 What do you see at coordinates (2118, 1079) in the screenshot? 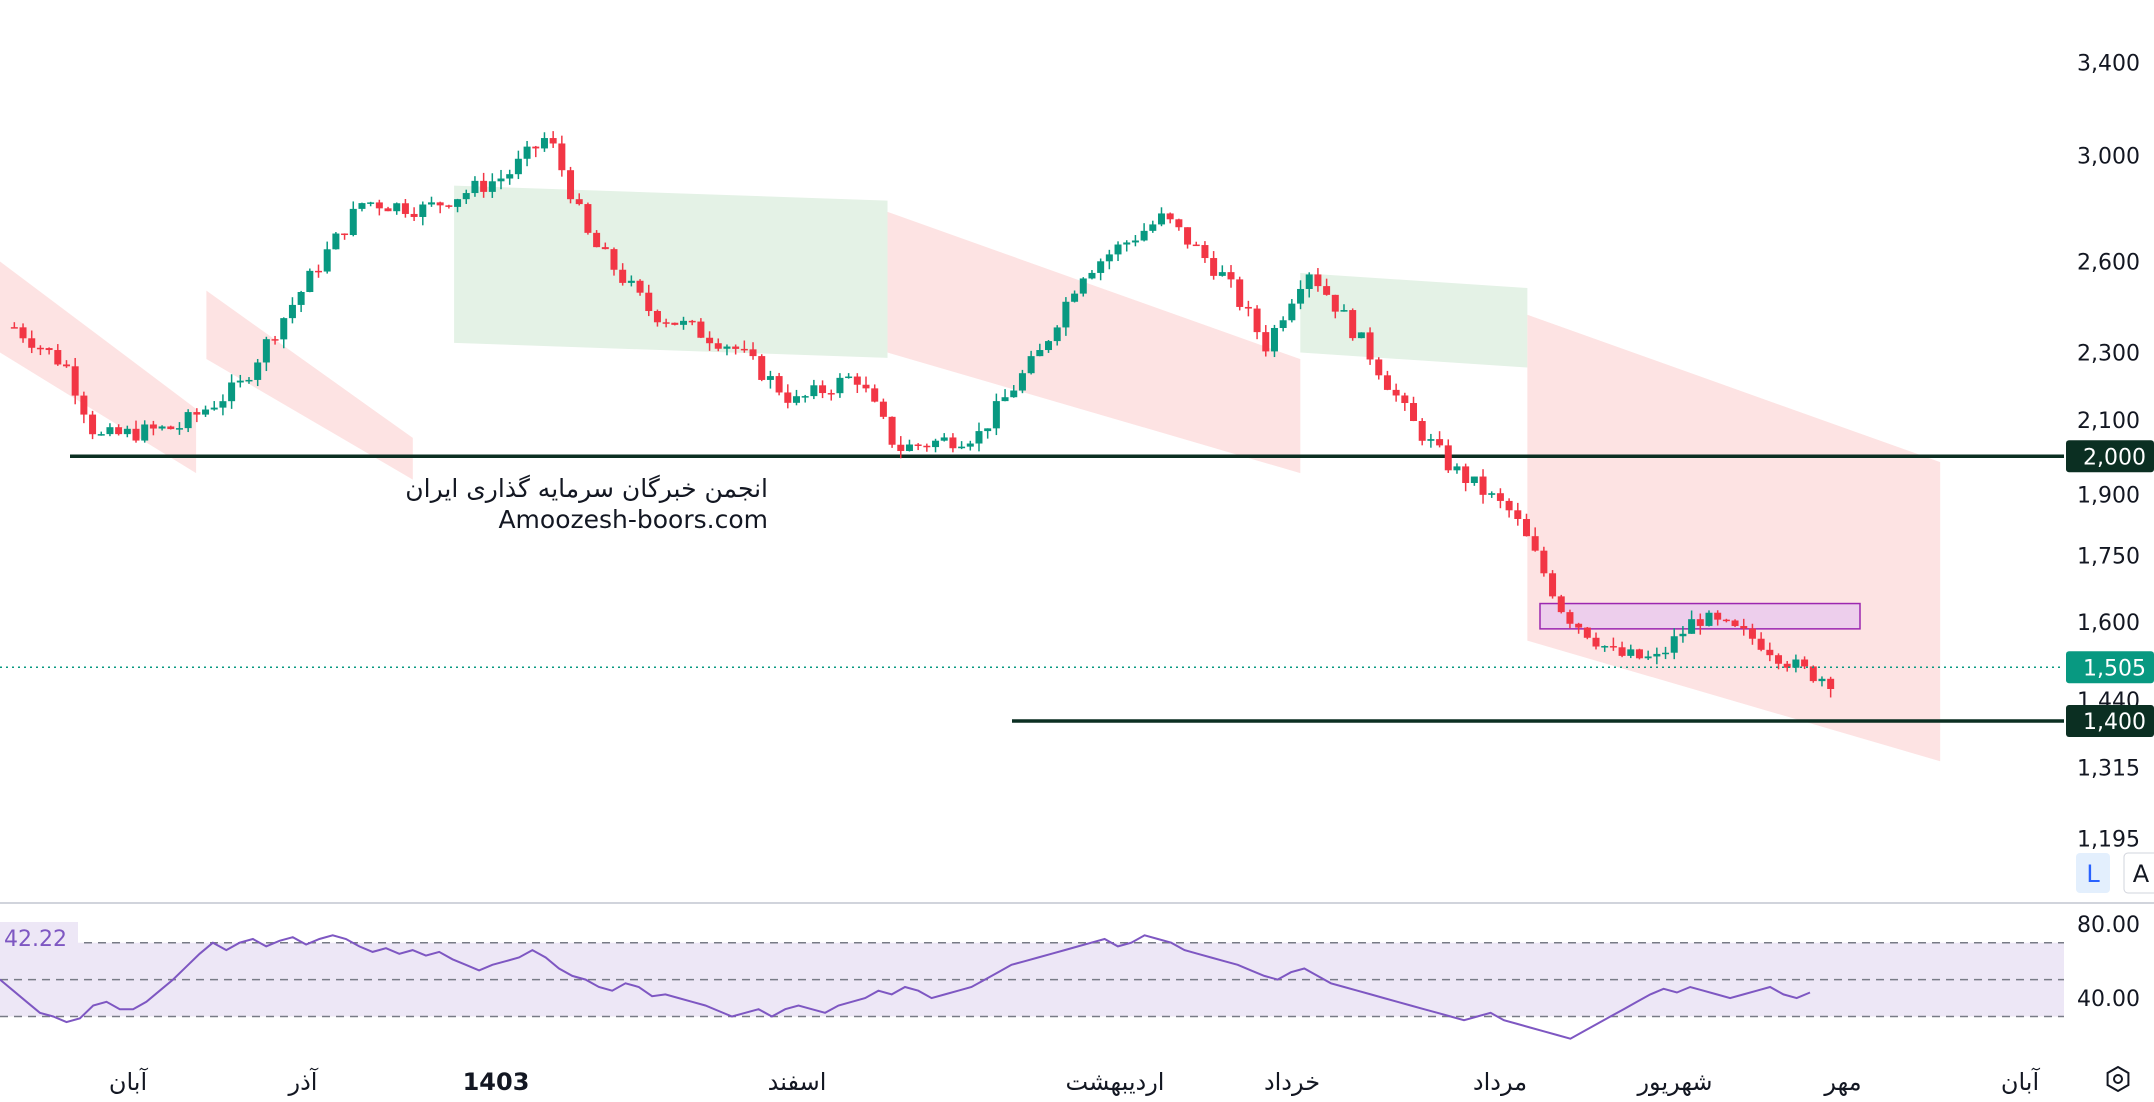
I see `settings-icon` at bounding box center [2118, 1079].